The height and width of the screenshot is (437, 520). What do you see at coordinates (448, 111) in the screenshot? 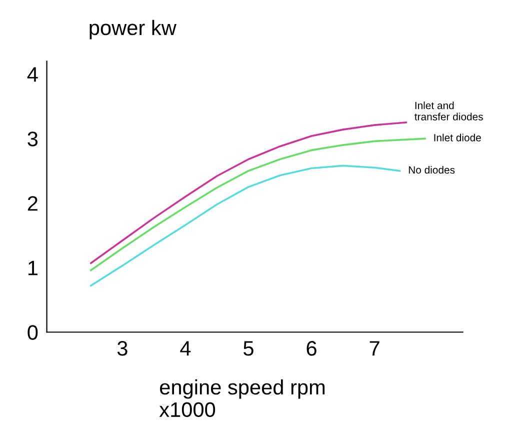
I see `series-label: Inlet and transfer diodes` at bounding box center [448, 111].